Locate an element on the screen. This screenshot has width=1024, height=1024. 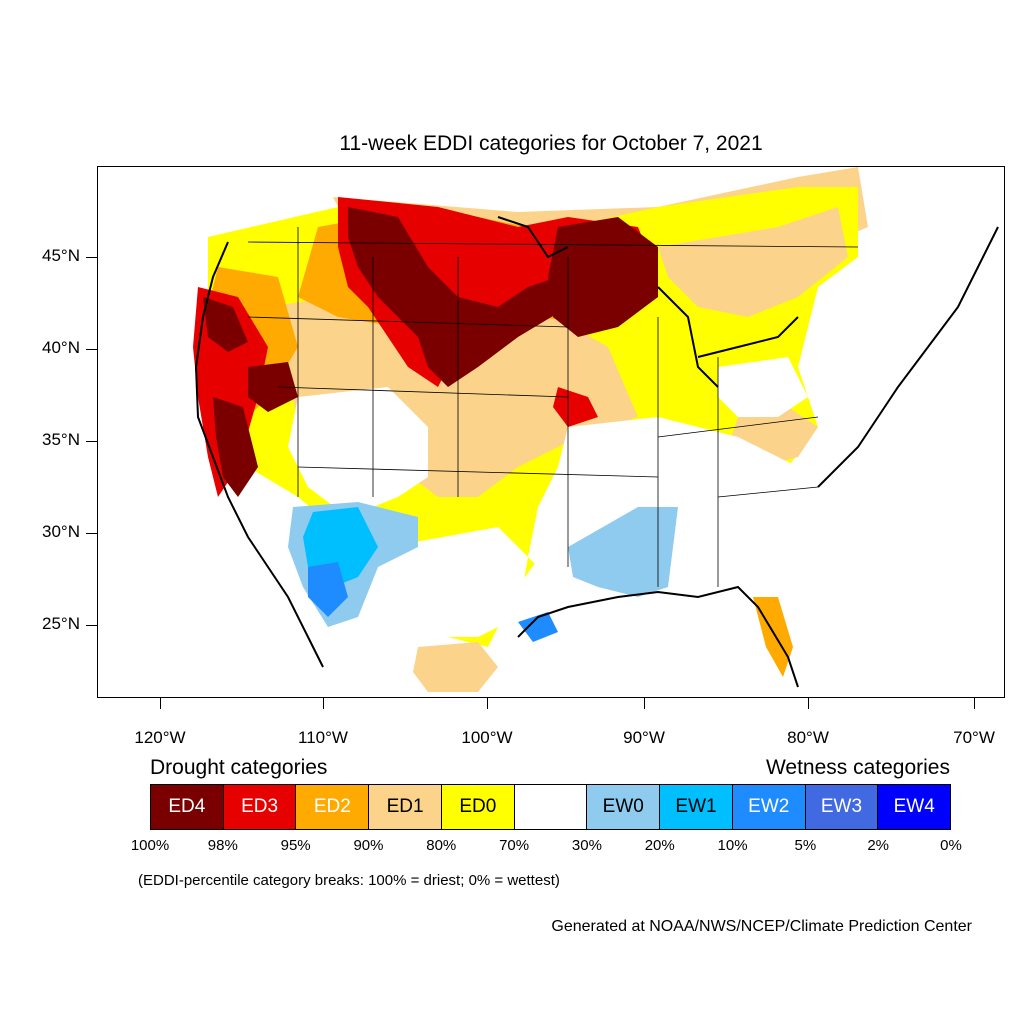
ed4-nevada is located at coordinates (273, 387).